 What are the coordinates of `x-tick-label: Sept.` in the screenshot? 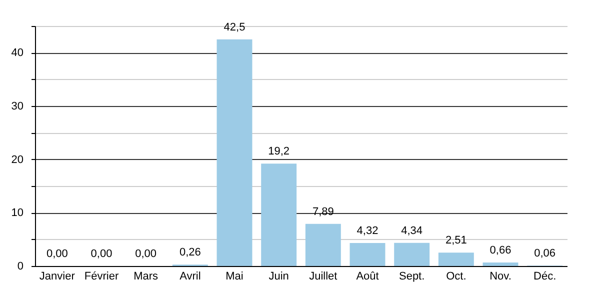 It's located at (411, 276).